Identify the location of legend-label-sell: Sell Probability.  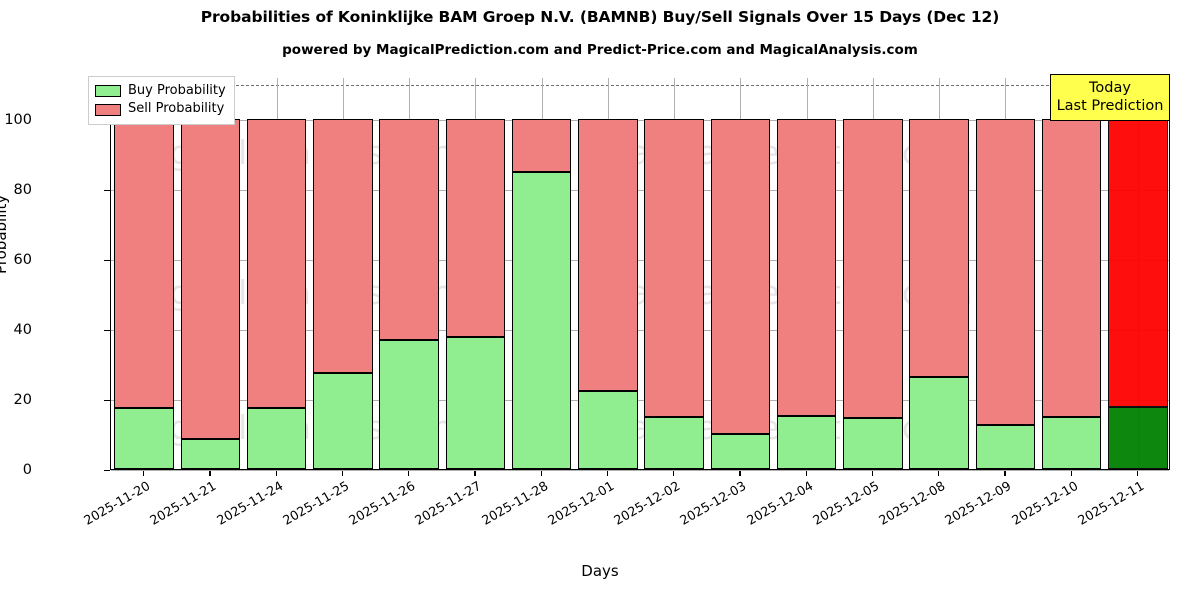
(176, 109).